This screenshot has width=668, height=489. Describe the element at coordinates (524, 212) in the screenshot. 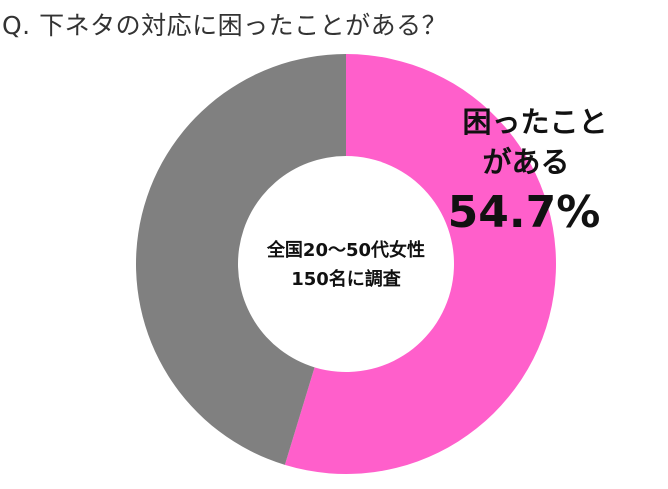

I see `slice-label-yes-value: 54.7%` at that location.